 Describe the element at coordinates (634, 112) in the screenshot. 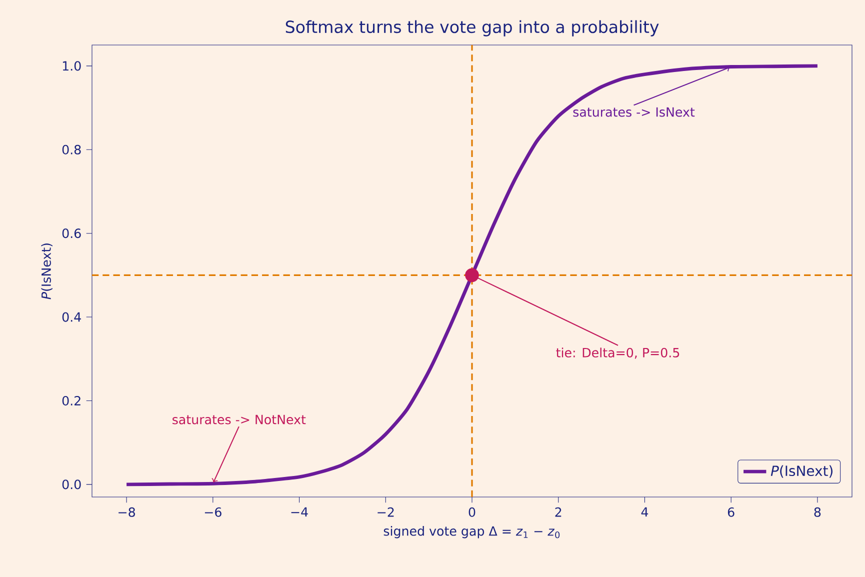

I see `annotation: saturates -> IsNext` at that location.